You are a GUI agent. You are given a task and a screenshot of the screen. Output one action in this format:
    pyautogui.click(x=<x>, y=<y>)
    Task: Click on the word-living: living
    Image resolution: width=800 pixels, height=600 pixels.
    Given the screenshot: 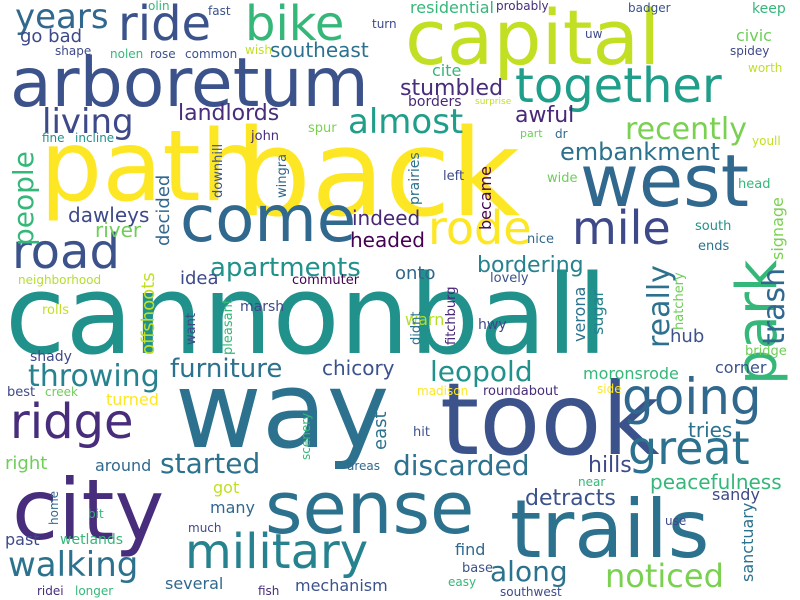 What is the action you would take?
    pyautogui.click(x=88, y=122)
    